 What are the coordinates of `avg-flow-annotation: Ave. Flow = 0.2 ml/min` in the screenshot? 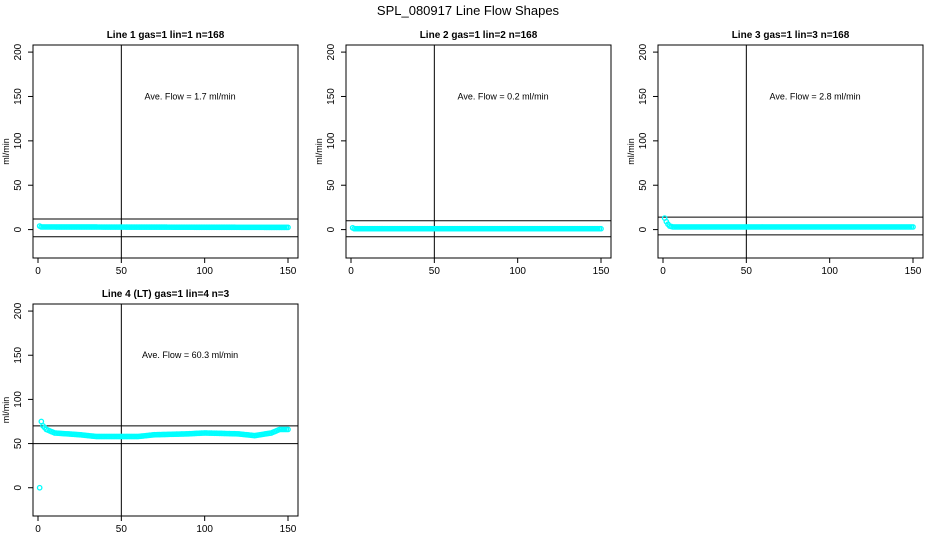 It's located at (502, 96).